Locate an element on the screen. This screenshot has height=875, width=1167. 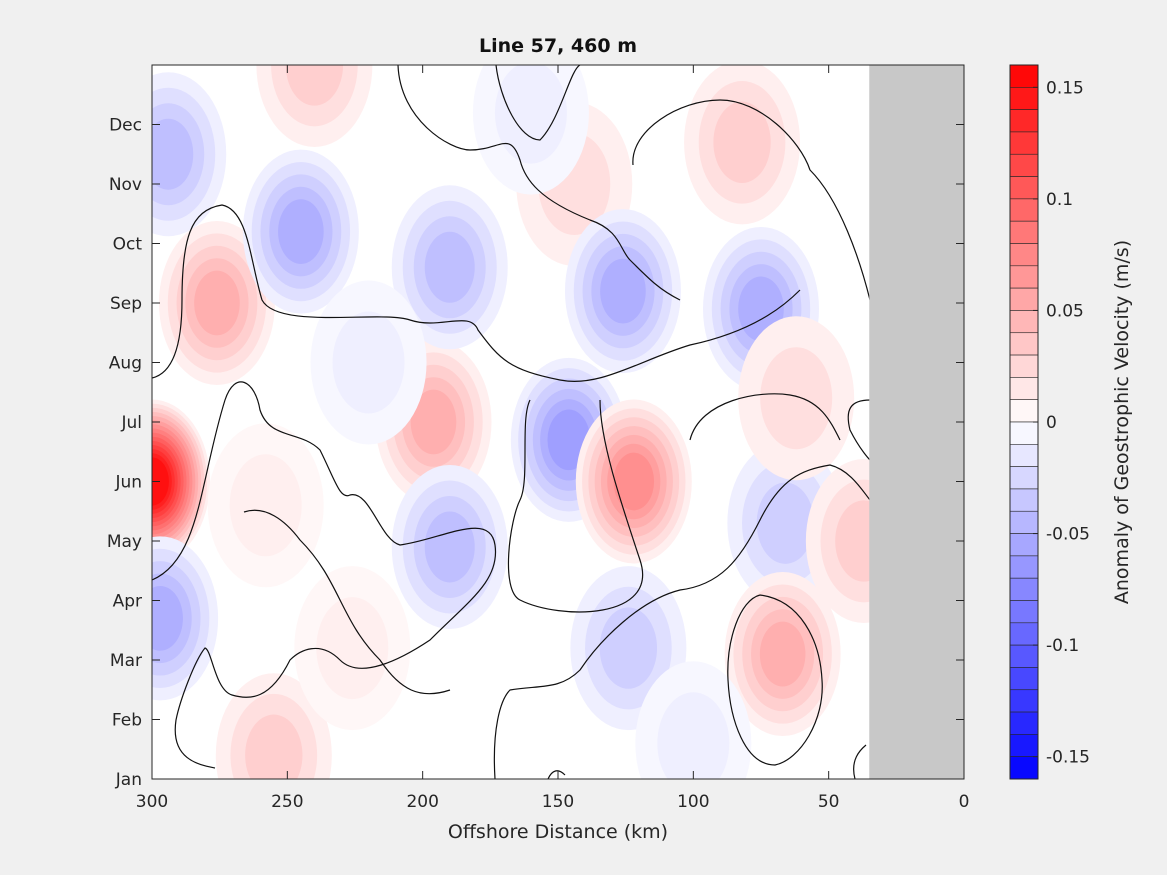
colorbar-tick-label: 0.15 is located at coordinates (1065, 88).